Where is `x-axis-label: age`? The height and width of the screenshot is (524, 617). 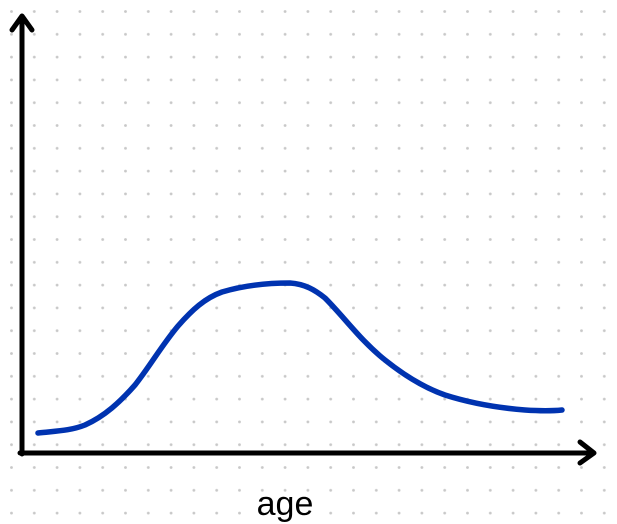 x-axis-label: age is located at coordinates (285, 504).